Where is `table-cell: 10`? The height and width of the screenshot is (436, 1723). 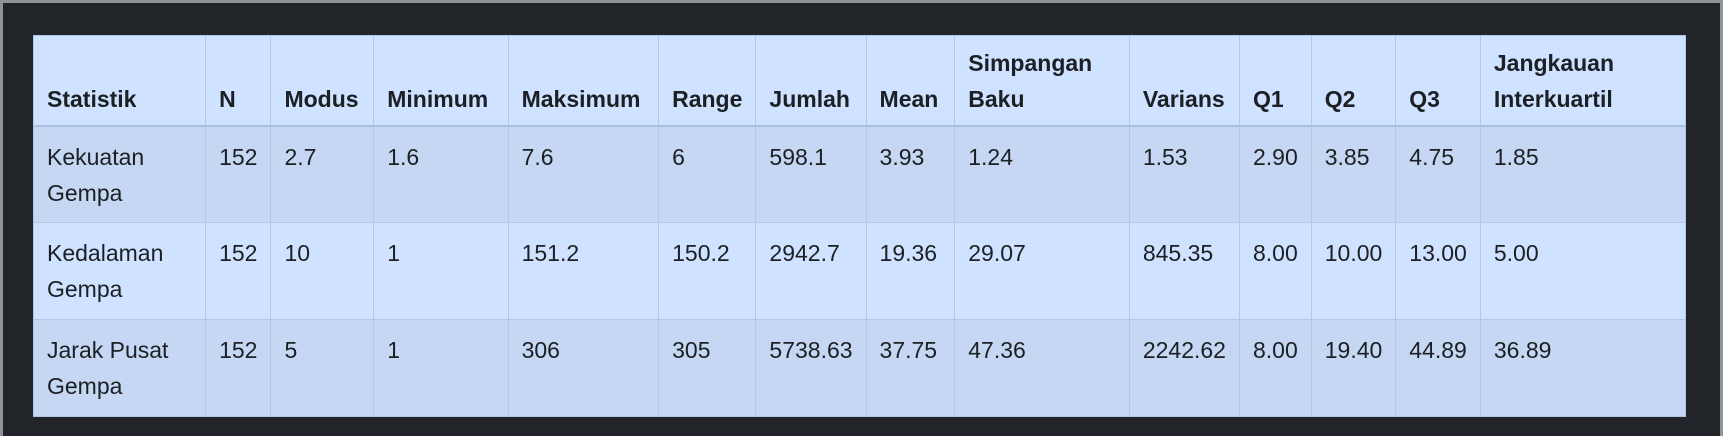 table-cell: 10 is located at coordinates (322, 271).